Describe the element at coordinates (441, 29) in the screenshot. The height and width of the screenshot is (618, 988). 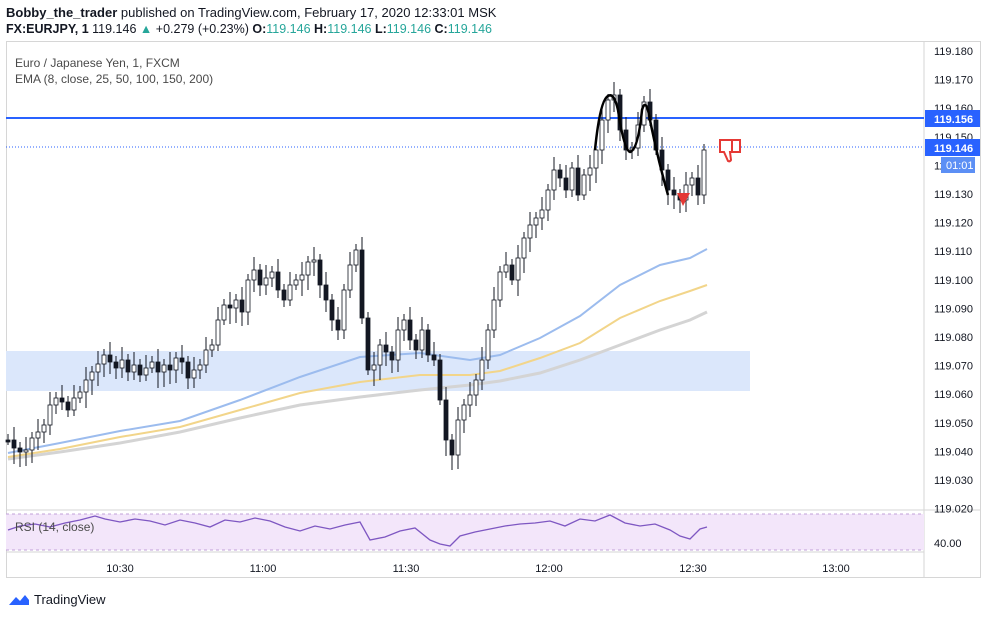
I see `close-label: C:` at that location.